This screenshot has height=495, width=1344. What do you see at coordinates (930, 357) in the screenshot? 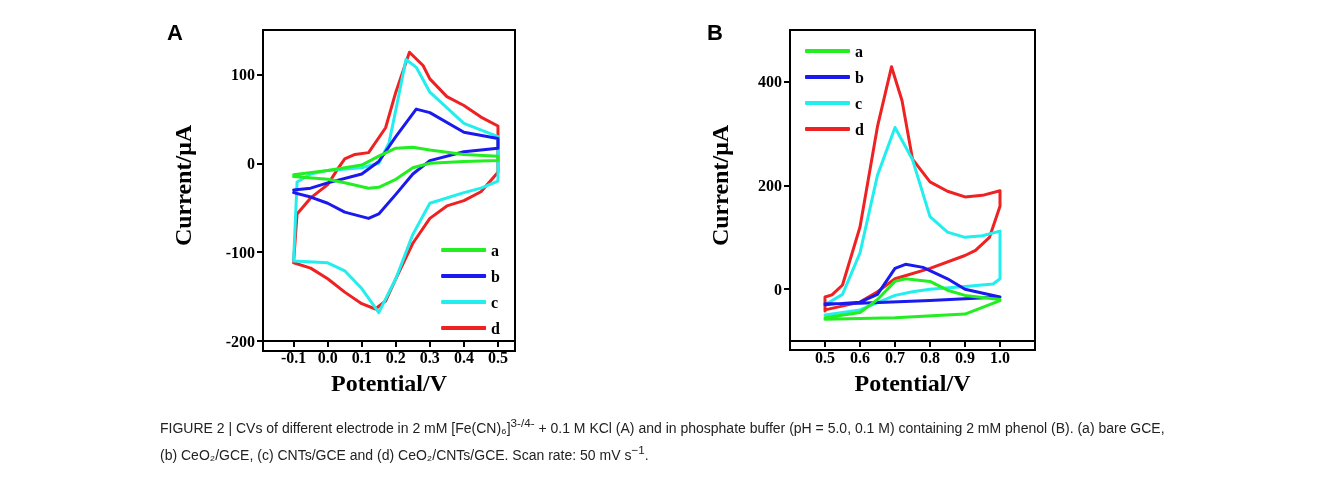
I see `x-tick-label: 0.8` at bounding box center [930, 357].